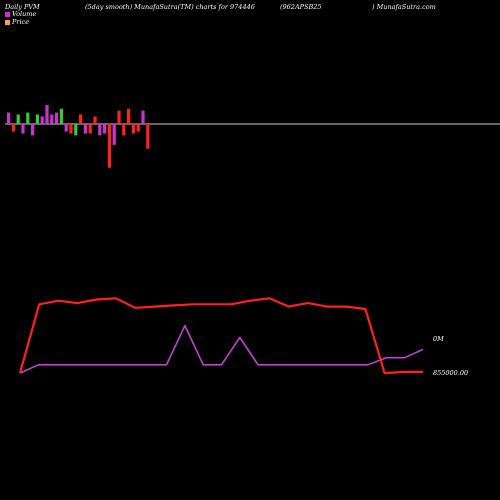 This screenshot has height=500, width=500. Describe the element at coordinates (7, 14) in the screenshot. I see `legend-volume-swatch` at that location.